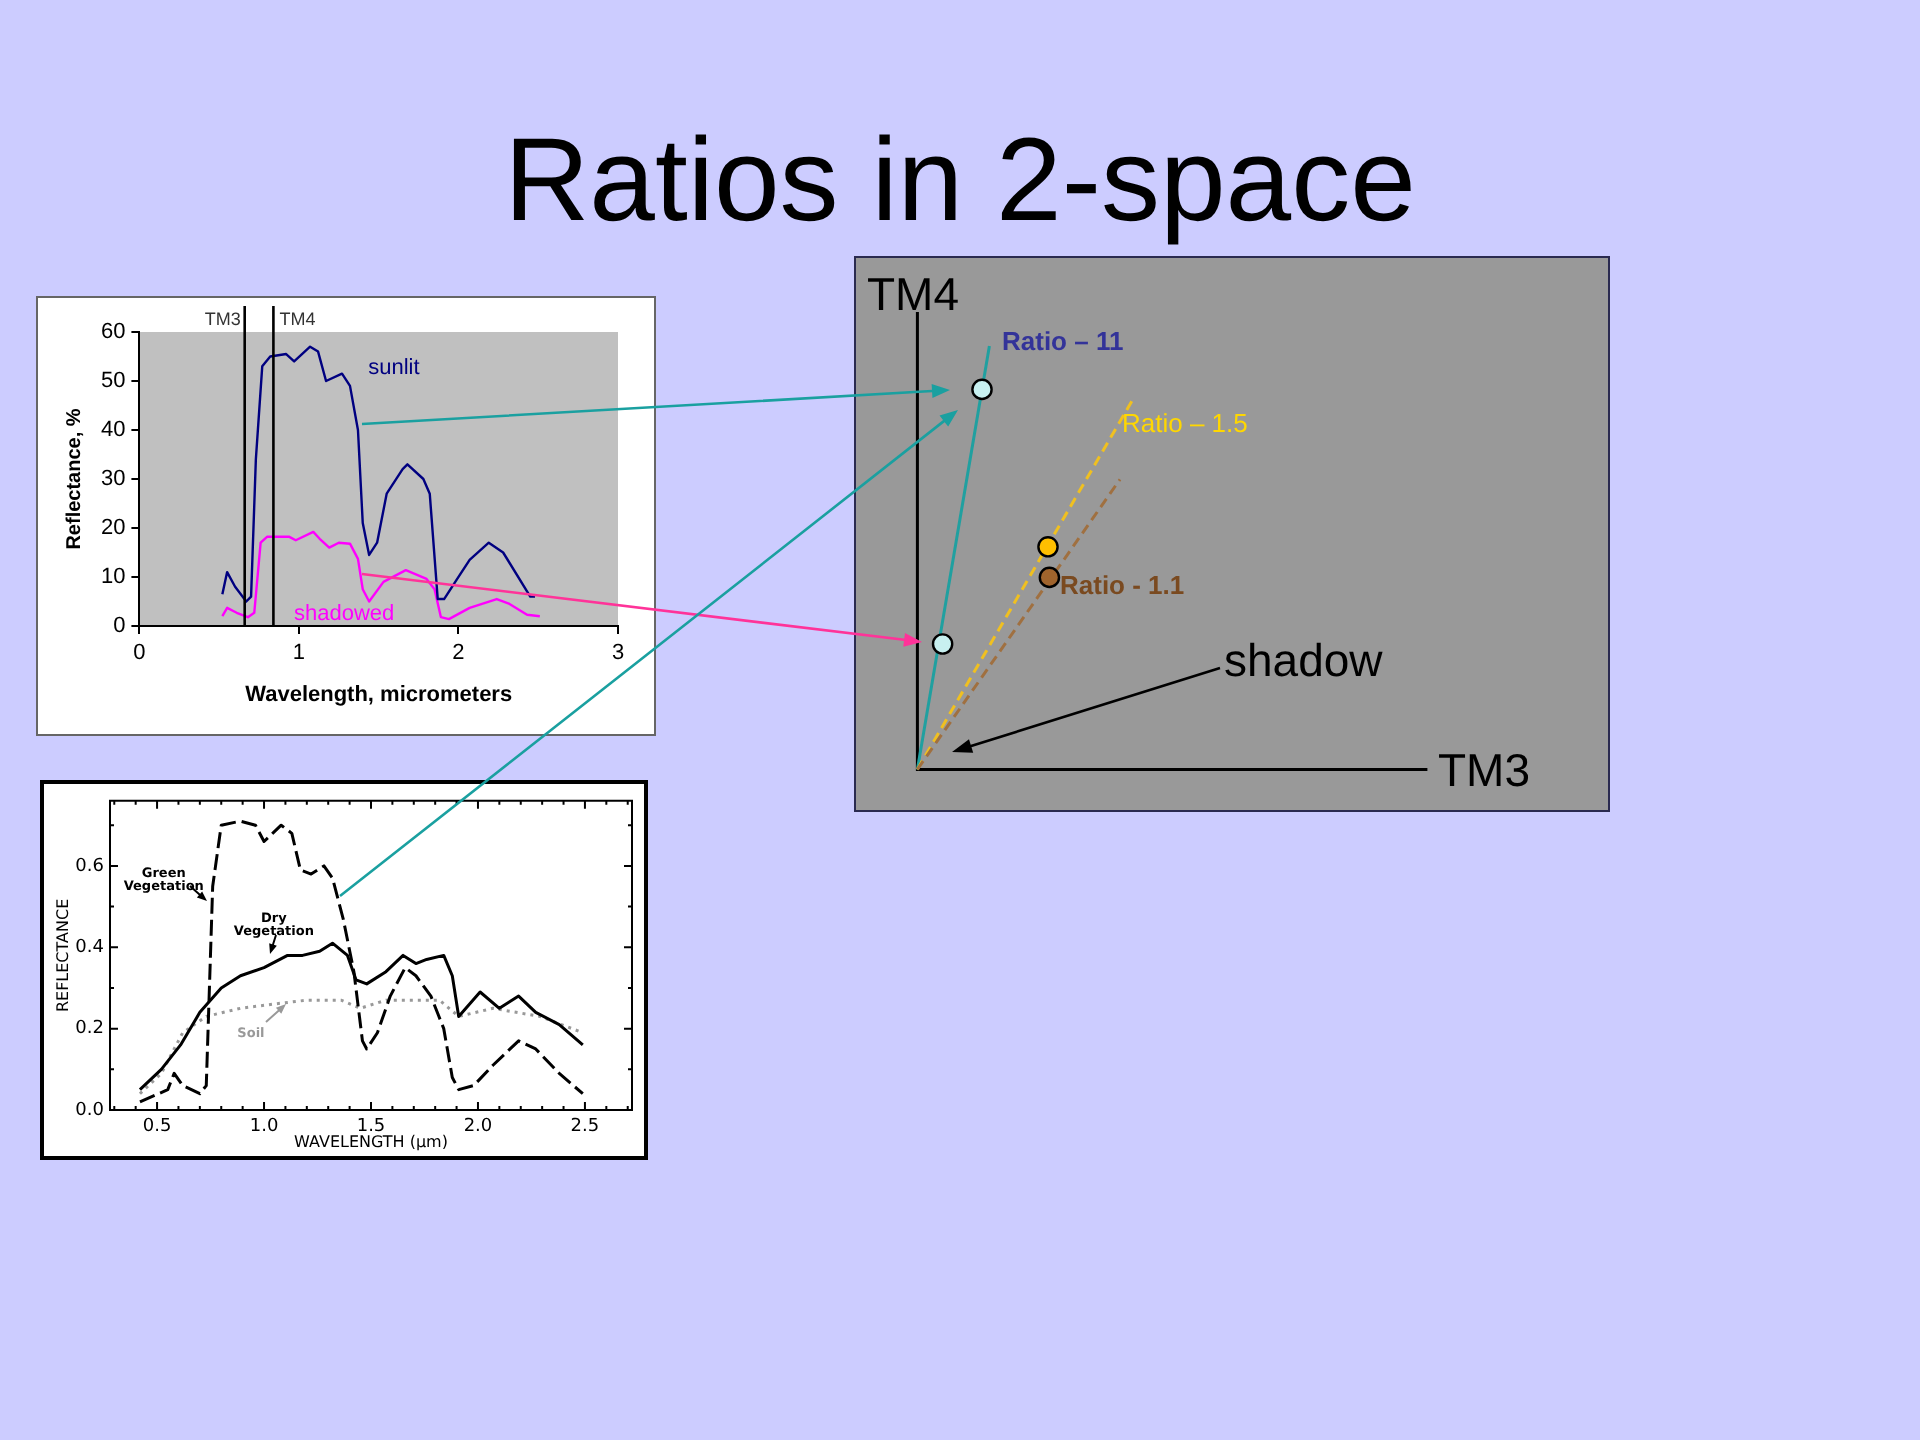  I want to click on y-tick-label: 60, so click(113, 332).